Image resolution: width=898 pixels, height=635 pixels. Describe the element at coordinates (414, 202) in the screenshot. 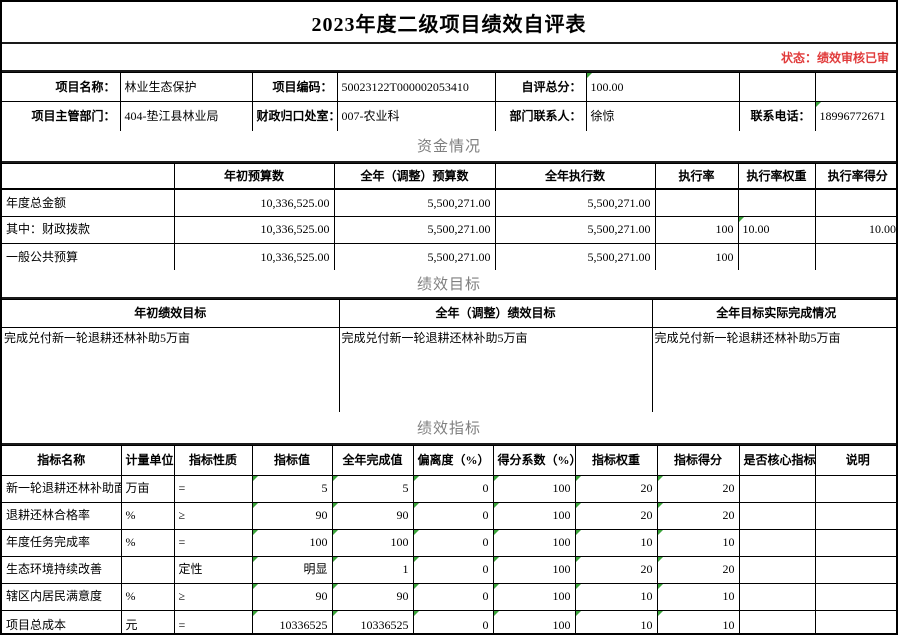

I see `funding-cell-r1c2: 5,500,271.00` at that location.